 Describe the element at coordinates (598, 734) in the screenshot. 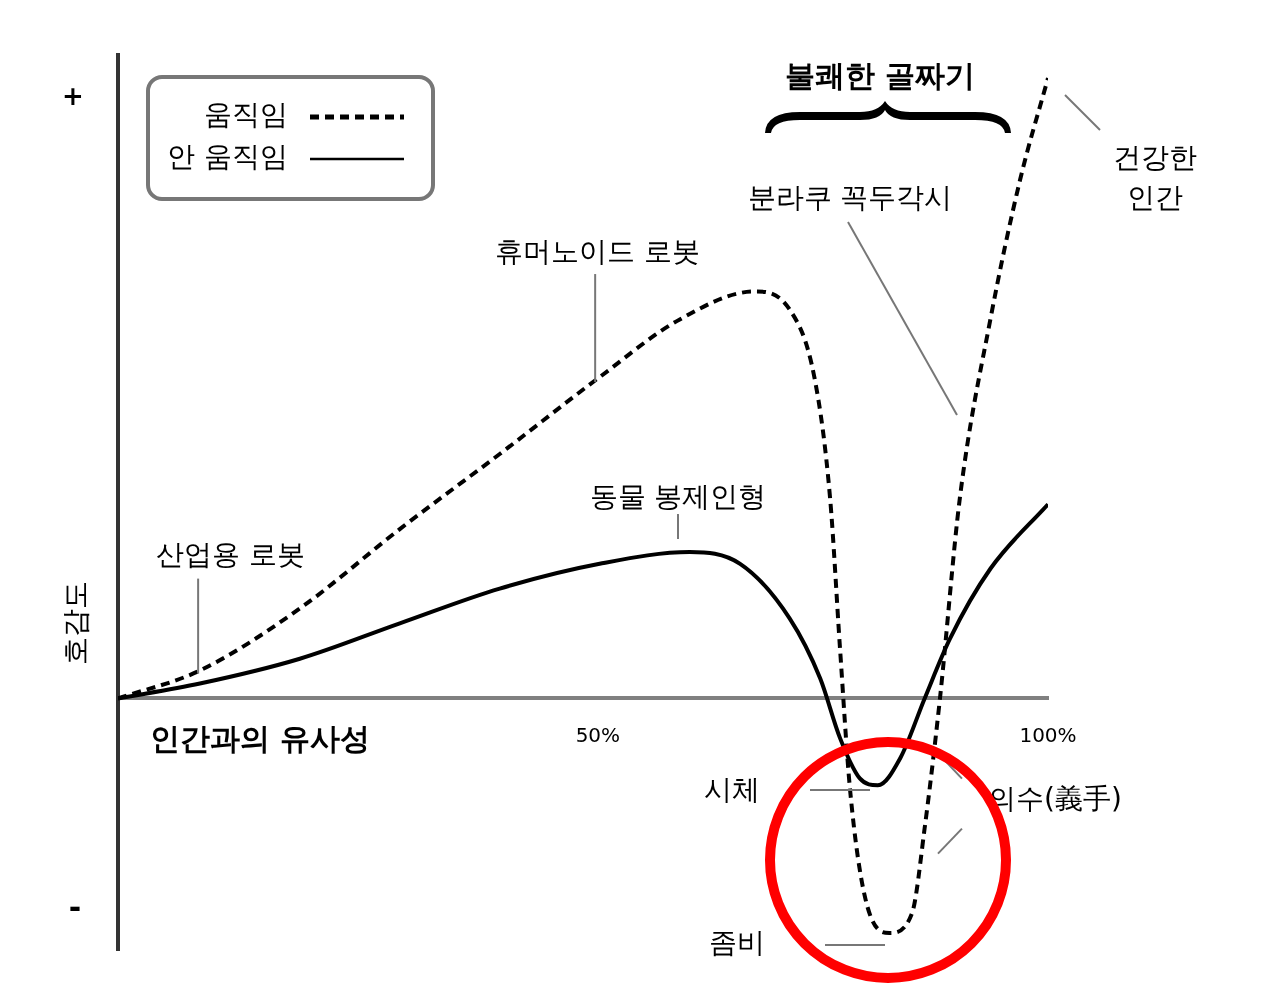

I see `x-tick-label: 50%` at that location.